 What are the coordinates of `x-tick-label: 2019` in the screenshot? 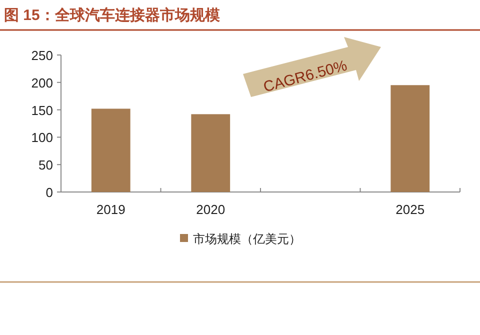 It's located at (111, 209).